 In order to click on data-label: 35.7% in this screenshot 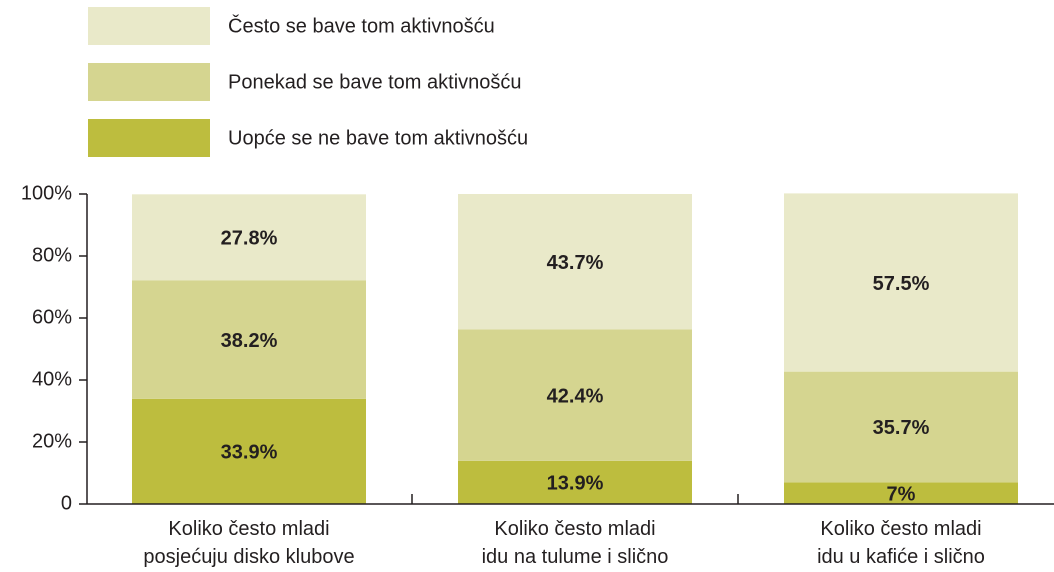, I will do `click(901, 428)`.